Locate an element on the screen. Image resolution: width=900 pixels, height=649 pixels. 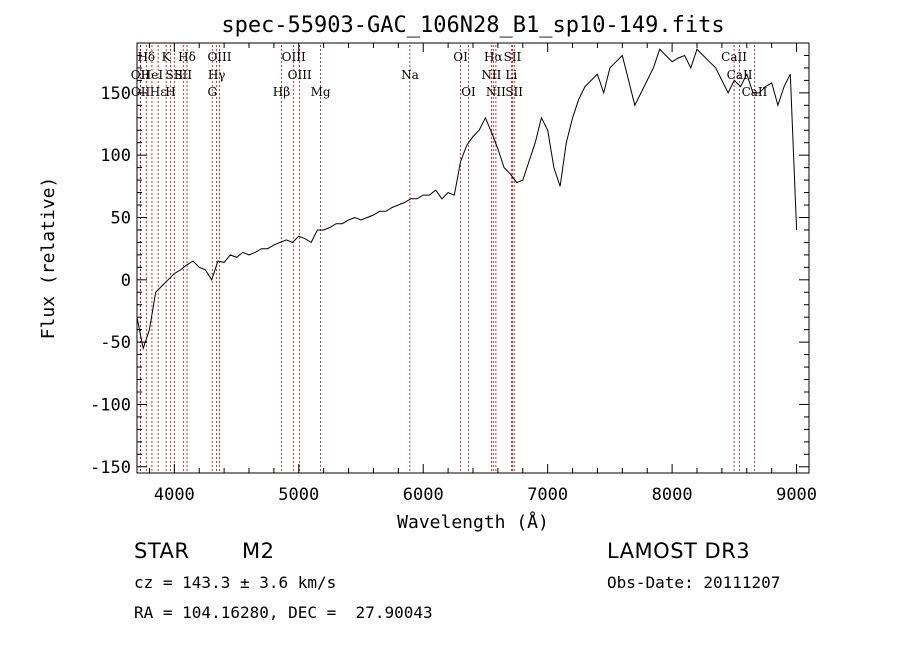
y-tick-label: 150 is located at coordinates (115, 94).